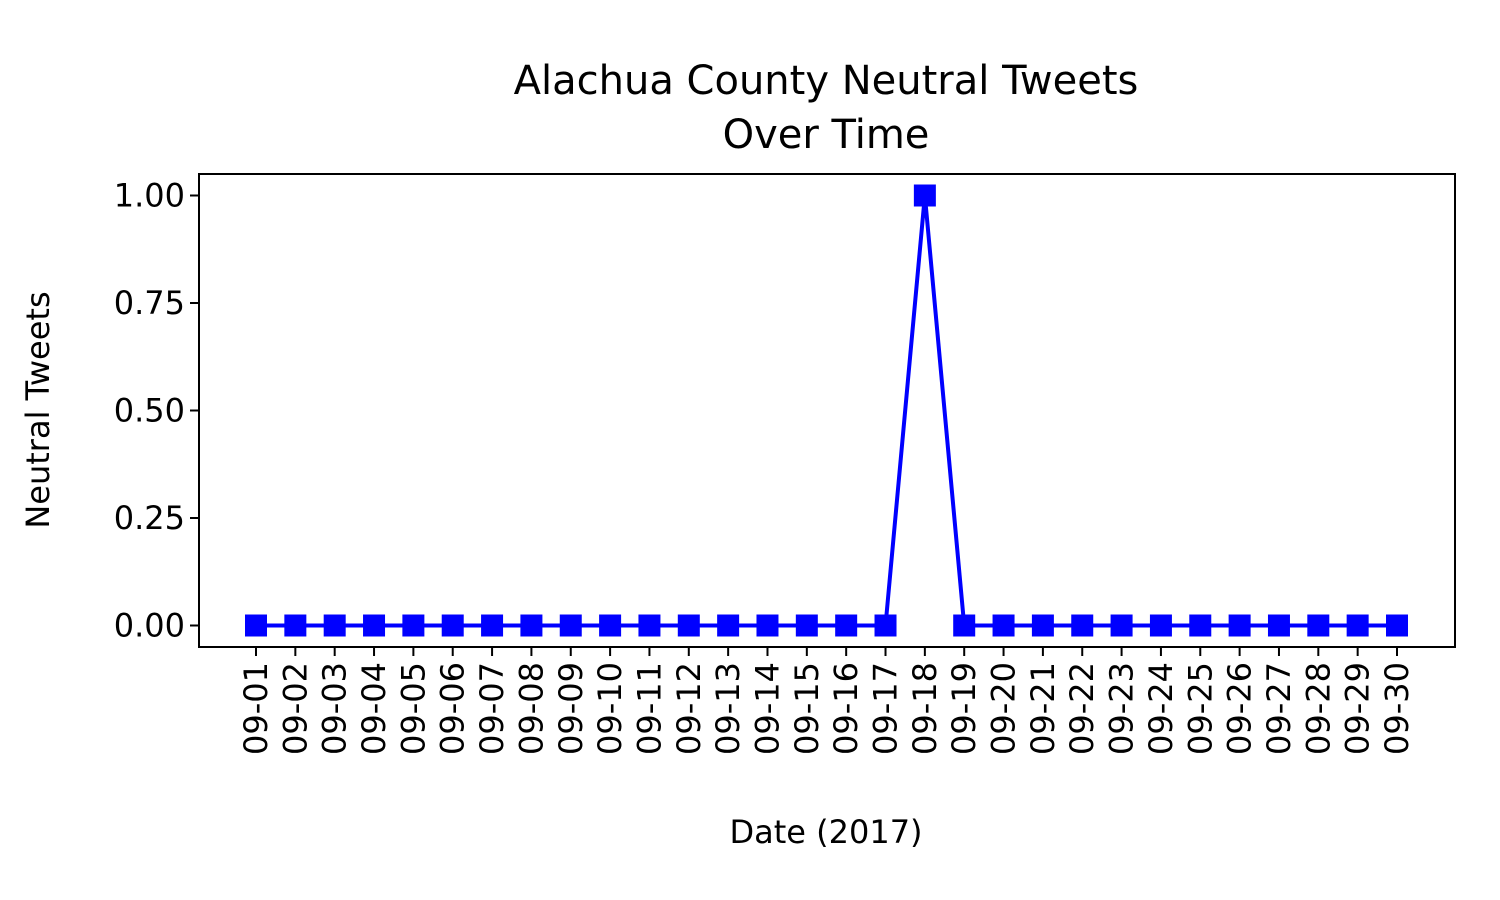  I want to click on x-tick-label: 09-23, so click(1122, 708).